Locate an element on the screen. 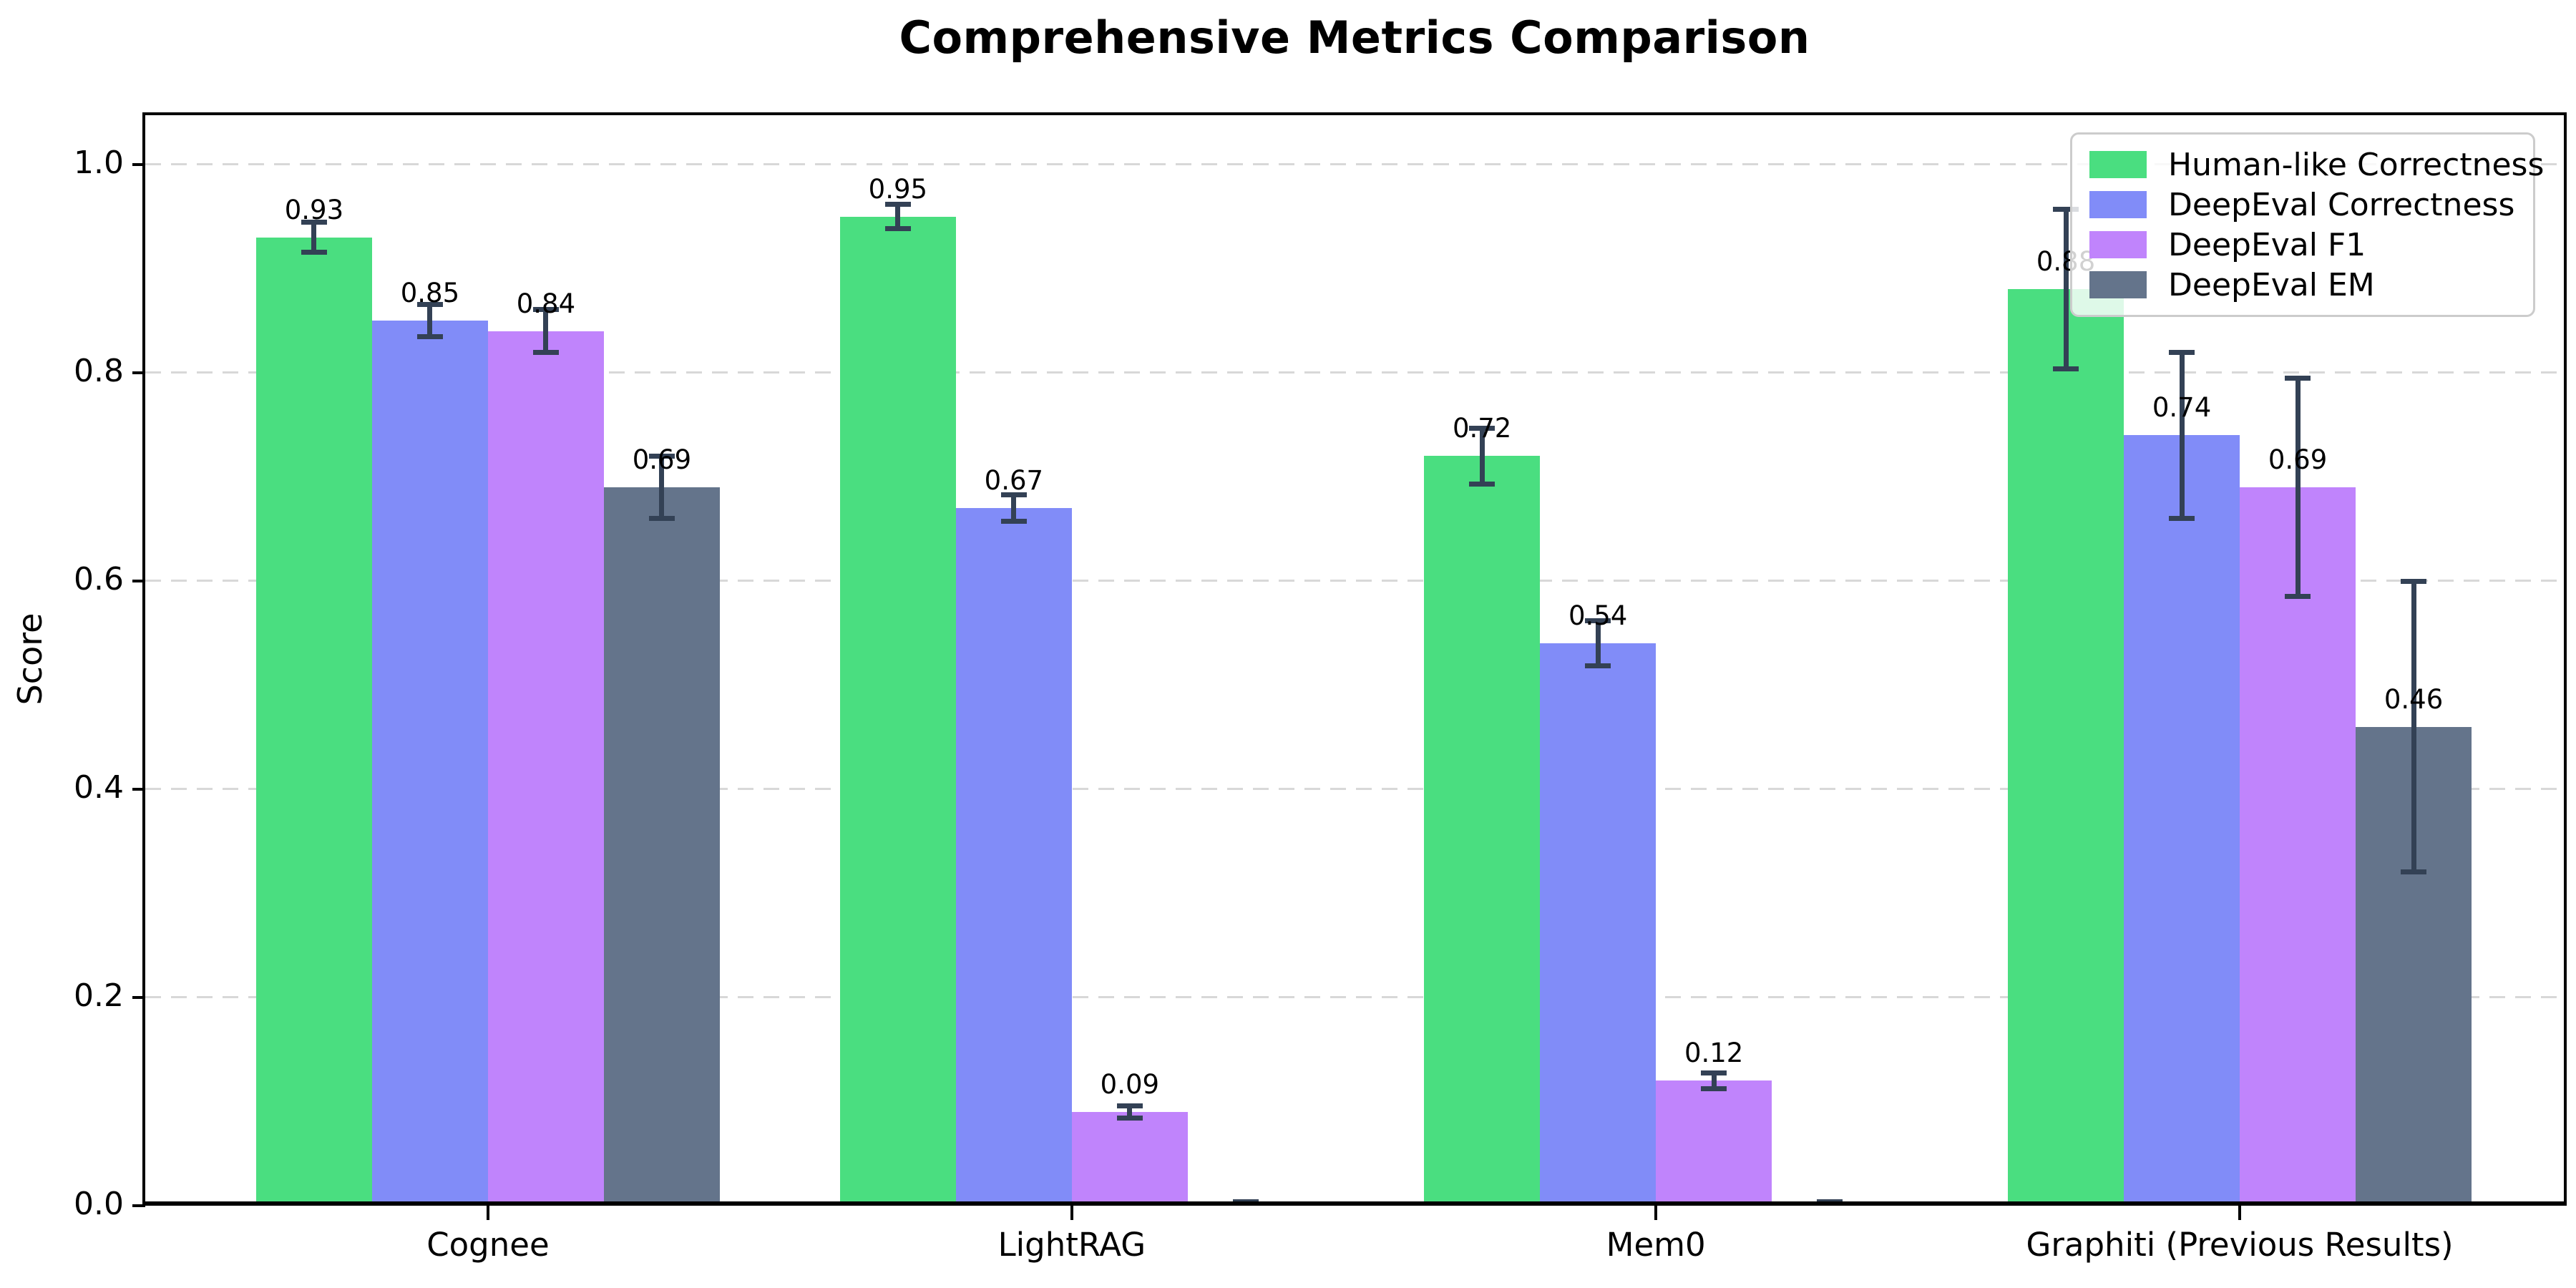 This screenshot has height=1288, width=2576. legend-item: DeepEval EM is located at coordinates (2300, 285).